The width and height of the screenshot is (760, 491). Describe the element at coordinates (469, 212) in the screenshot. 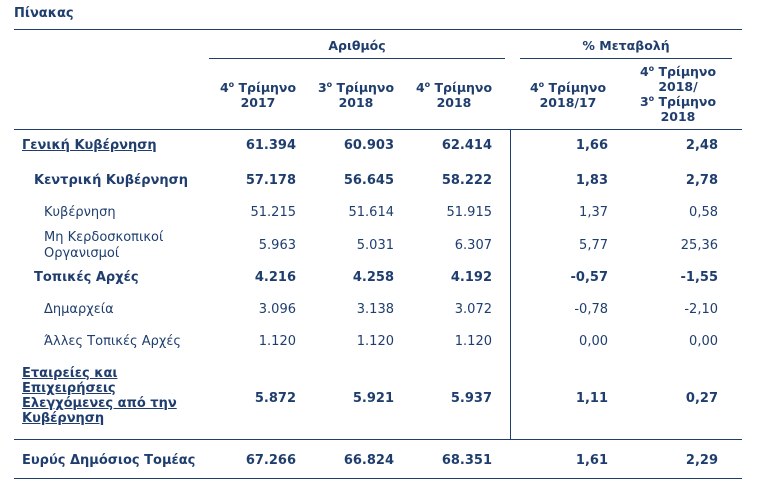

I see `cell: 51.915` at that location.